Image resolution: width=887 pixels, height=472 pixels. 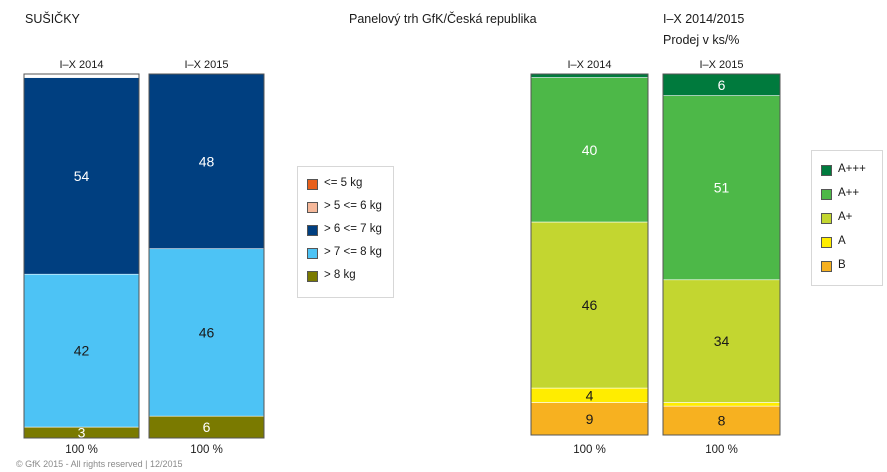 I want to click on data-label: 48, so click(x=207, y=161).